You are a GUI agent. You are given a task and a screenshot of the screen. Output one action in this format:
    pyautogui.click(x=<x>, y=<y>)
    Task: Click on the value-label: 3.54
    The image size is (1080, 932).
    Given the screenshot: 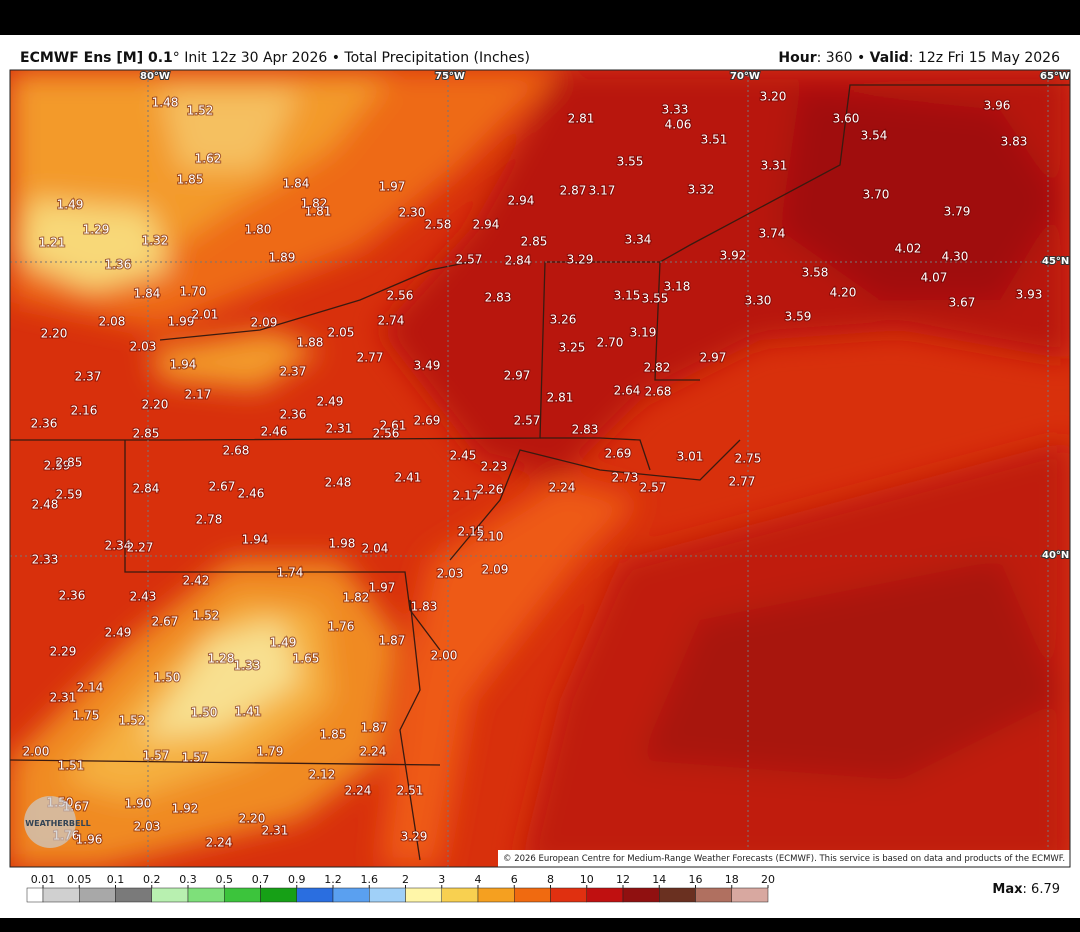 What is the action you would take?
    pyautogui.click(x=874, y=136)
    